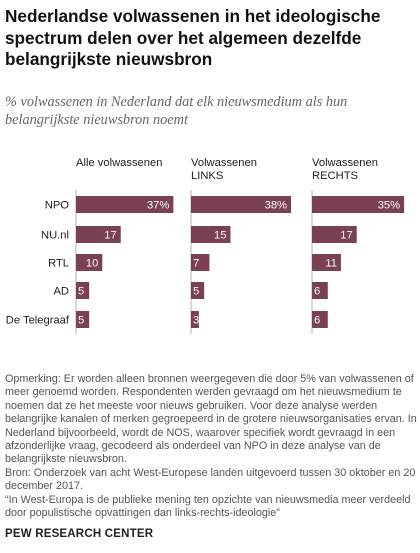 Image resolution: width=420 pixels, height=553 pixels. What do you see at coordinates (207, 176) in the screenshot?
I see `series-header-line: LINKS` at bounding box center [207, 176].